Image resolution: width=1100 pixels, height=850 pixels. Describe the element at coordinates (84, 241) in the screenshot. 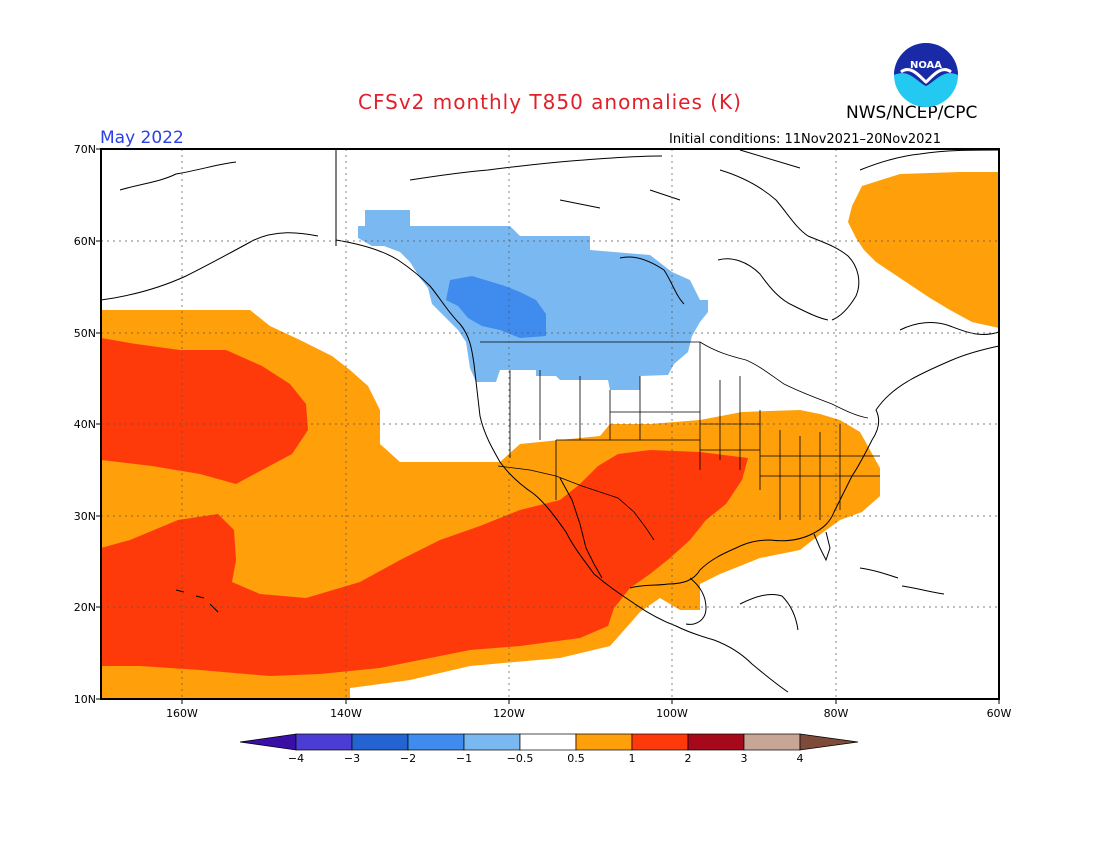

I see `lat-label-60n: 60N` at that location.